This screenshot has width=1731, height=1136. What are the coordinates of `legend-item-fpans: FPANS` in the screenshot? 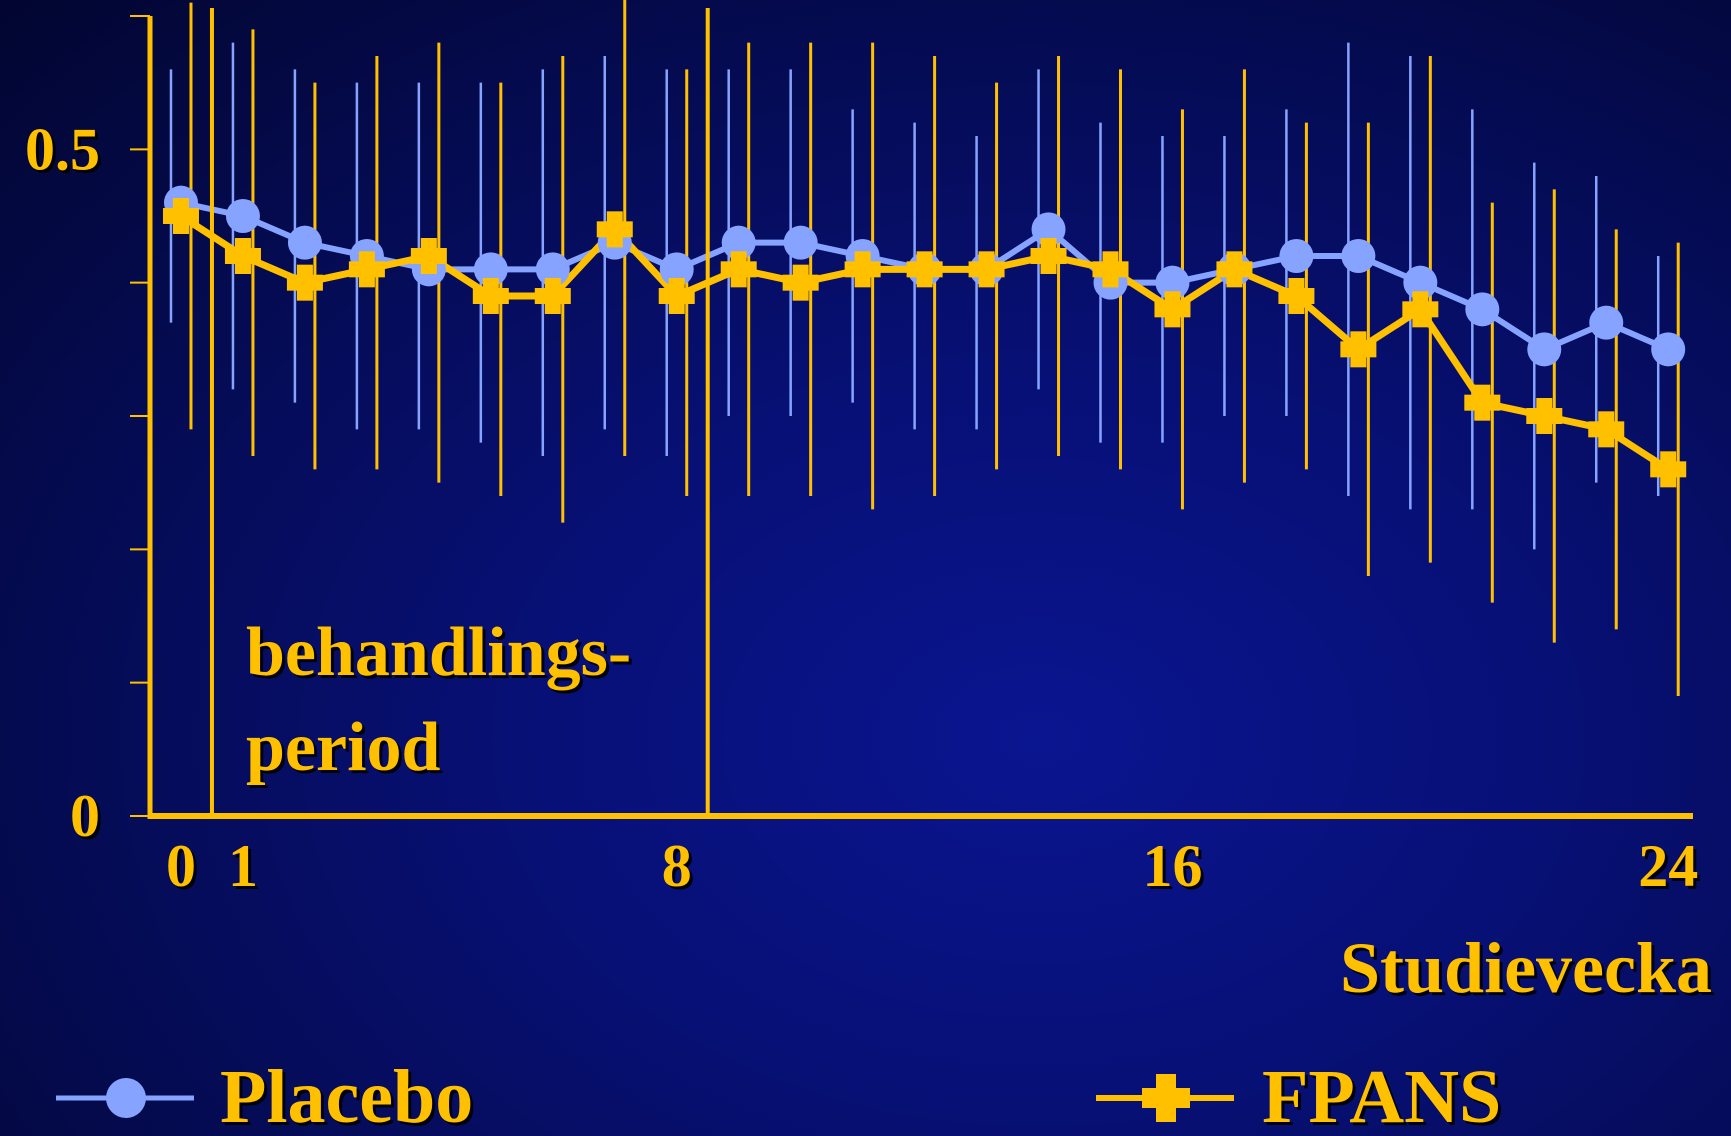 It's located at (1298, 1095).